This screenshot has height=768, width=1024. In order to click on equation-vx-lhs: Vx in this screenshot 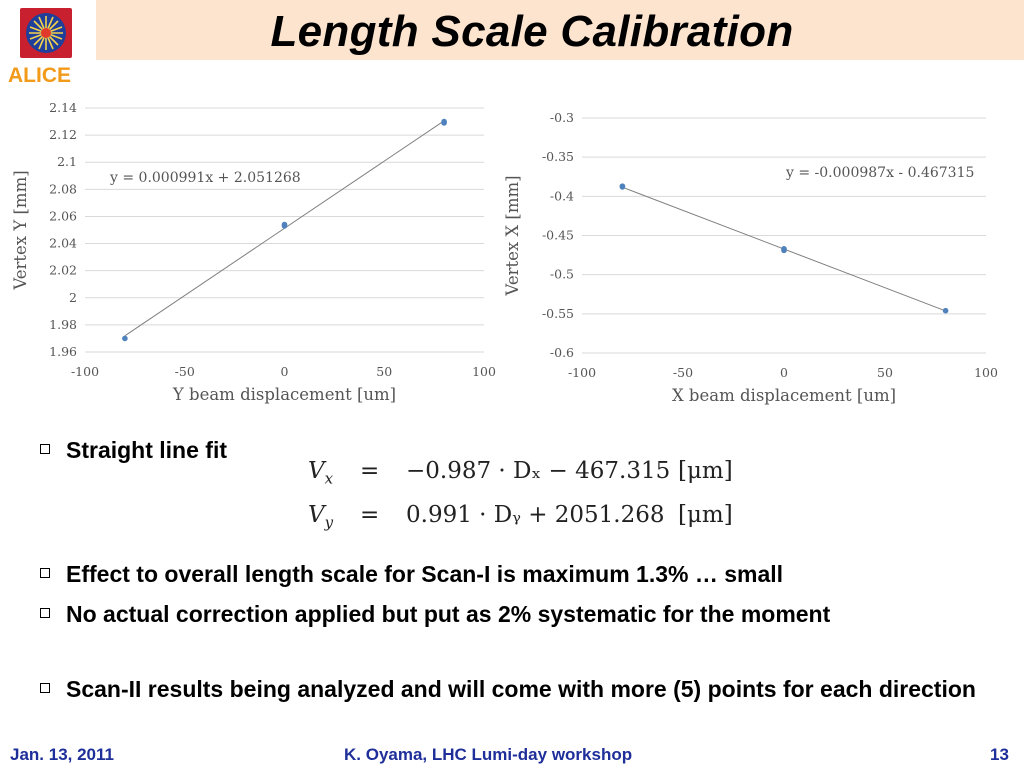, I will do `click(321, 473)`.